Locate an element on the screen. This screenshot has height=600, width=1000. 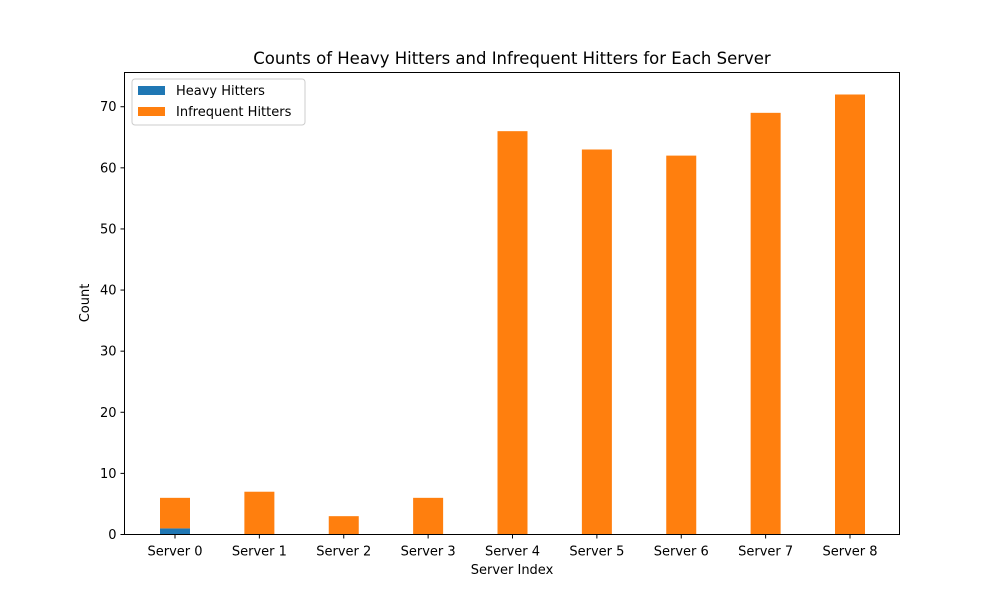
x-tick-label-8: Server 8 is located at coordinates (849, 552).